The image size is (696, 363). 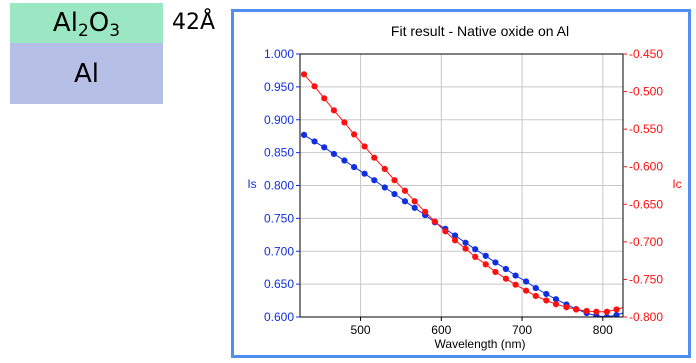 I want to click on y-left-tick-label: 0.850, so click(x=279, y=153).